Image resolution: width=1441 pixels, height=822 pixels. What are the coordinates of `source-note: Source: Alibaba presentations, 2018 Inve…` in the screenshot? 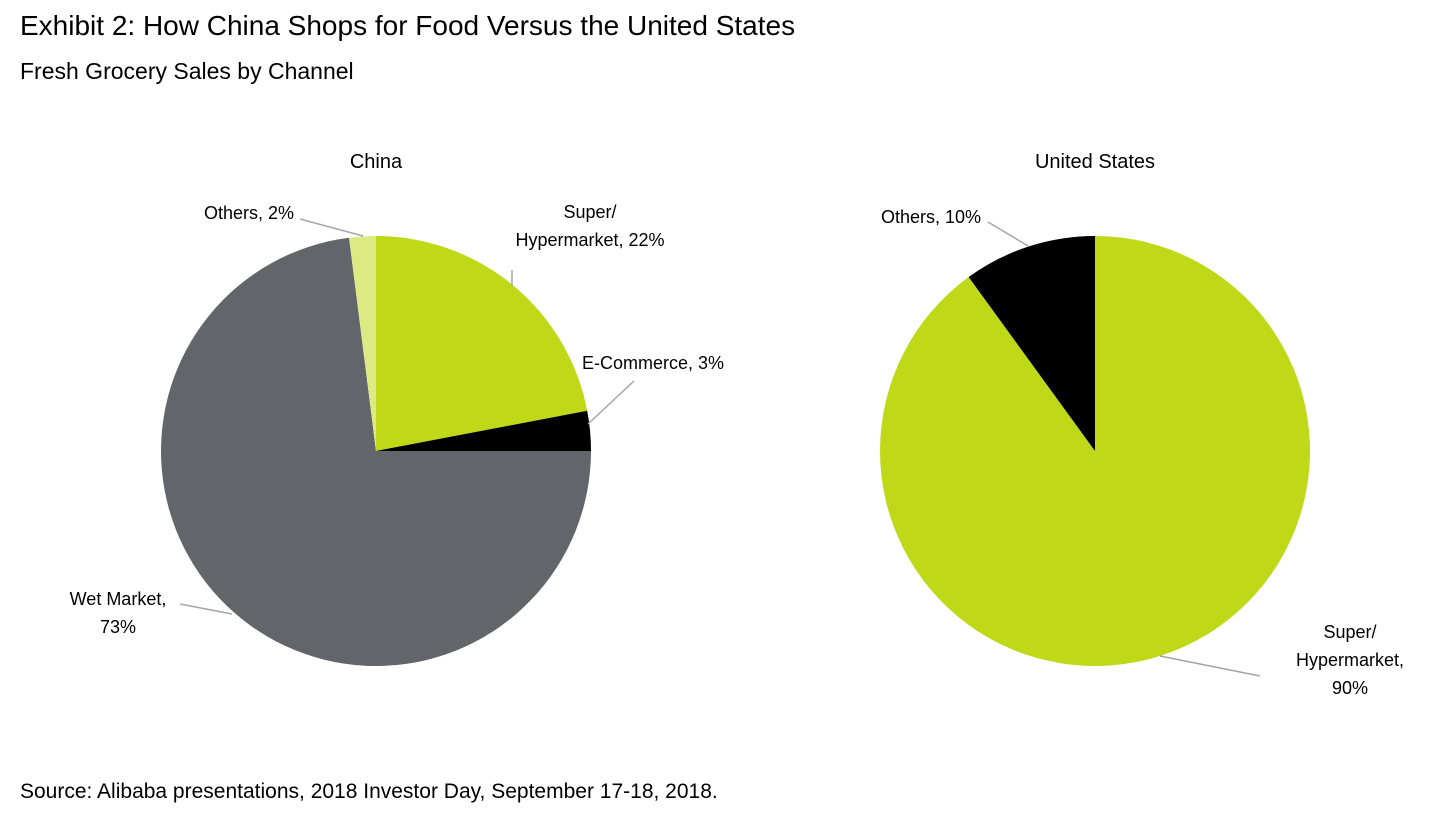 It's located at (369, 791).